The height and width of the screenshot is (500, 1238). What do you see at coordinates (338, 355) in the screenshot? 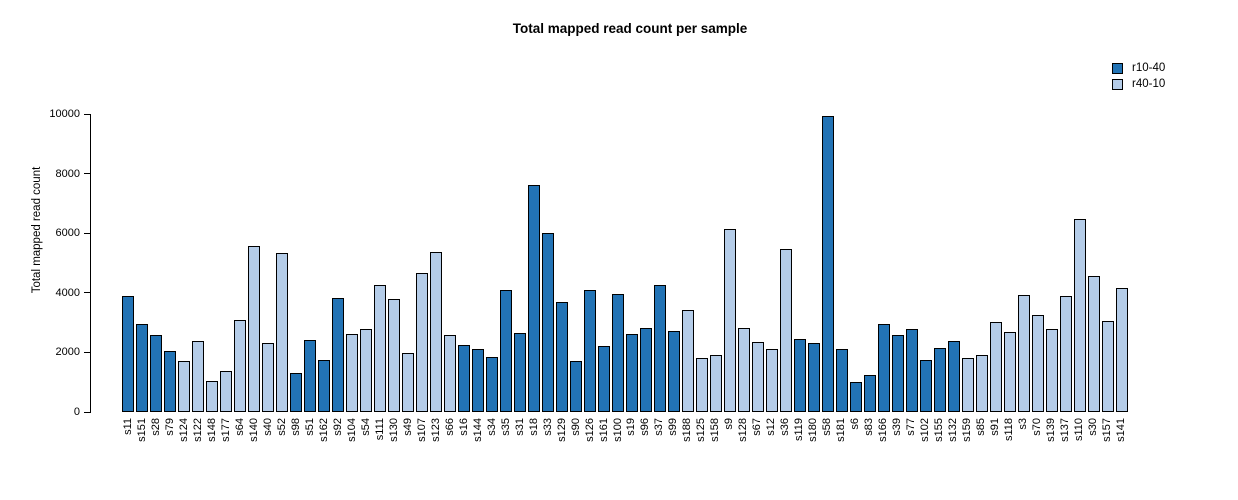
I see `bar-s92` at bounding box center [338, 355].